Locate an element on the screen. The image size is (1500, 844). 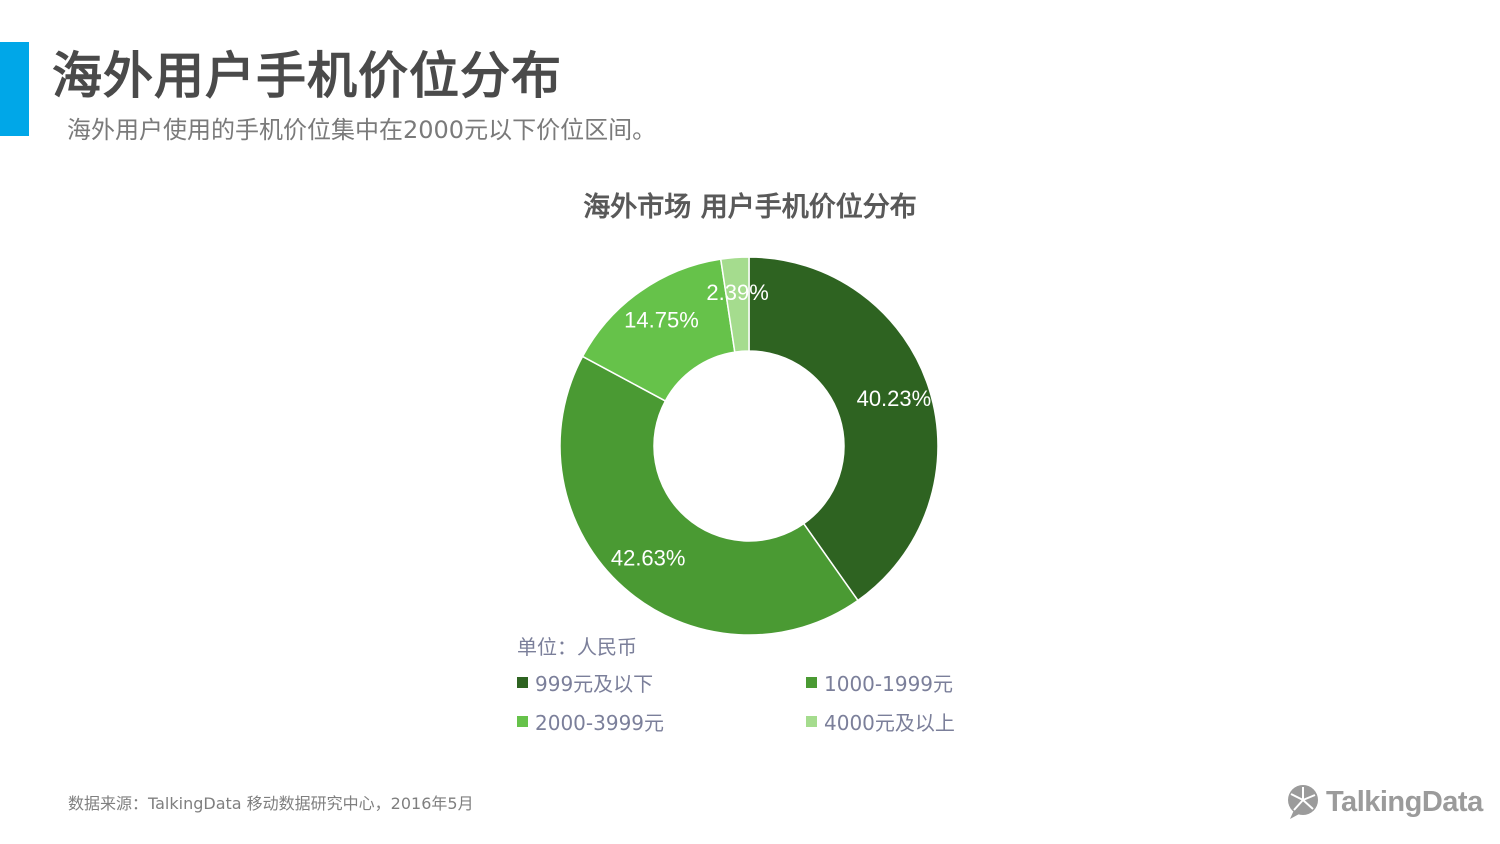
data-label-2000-3999: 14.75% is located at coordinates (661, 320).